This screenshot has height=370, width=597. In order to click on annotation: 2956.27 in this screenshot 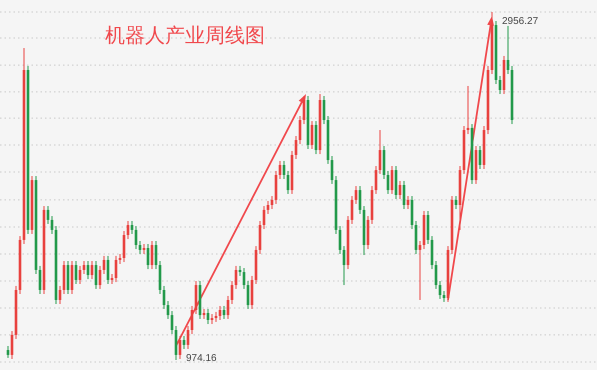, I will do `click(520, 21)`.